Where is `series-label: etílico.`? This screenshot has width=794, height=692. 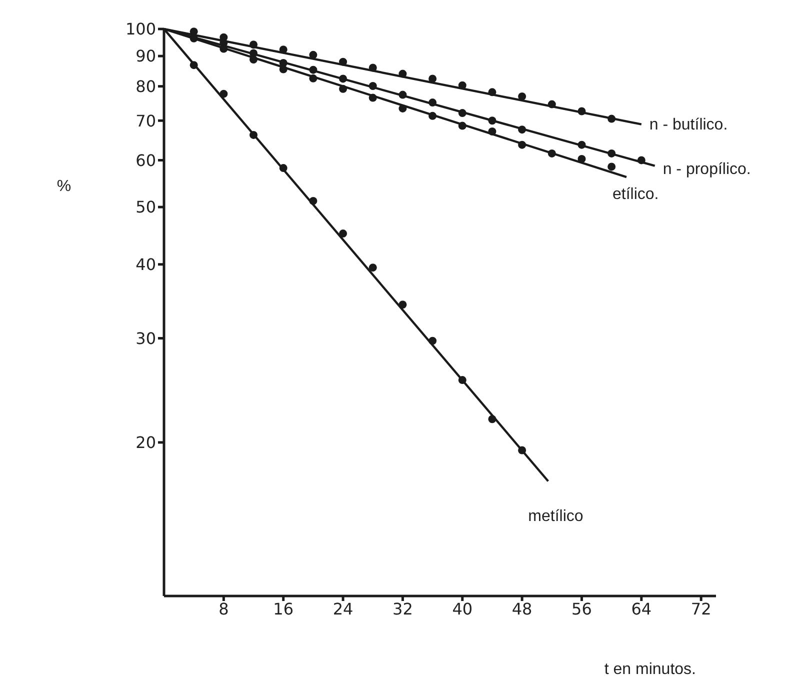 series-label: etílico. is located at coordinates (635, 195).